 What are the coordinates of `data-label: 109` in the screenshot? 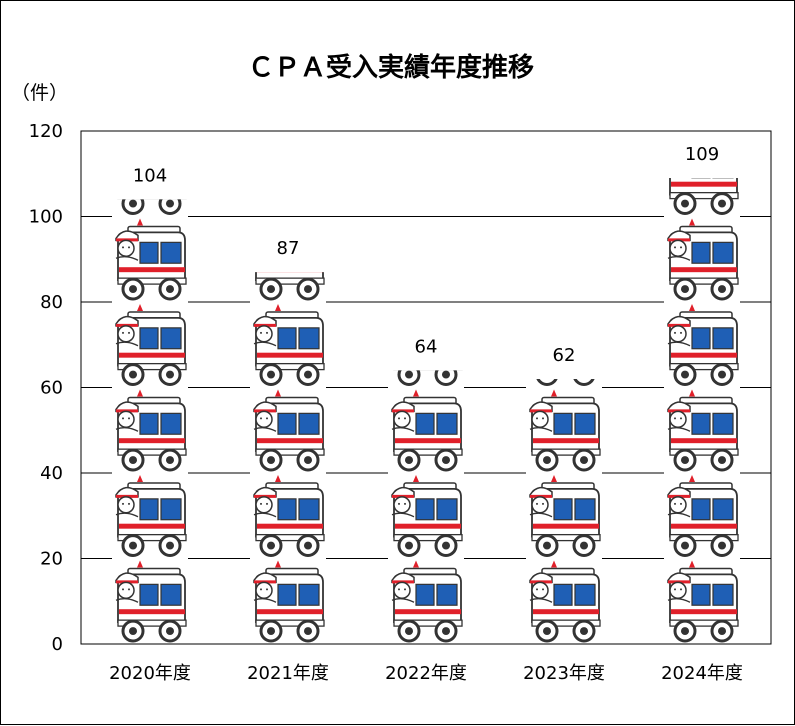 It's located at (702, 154).